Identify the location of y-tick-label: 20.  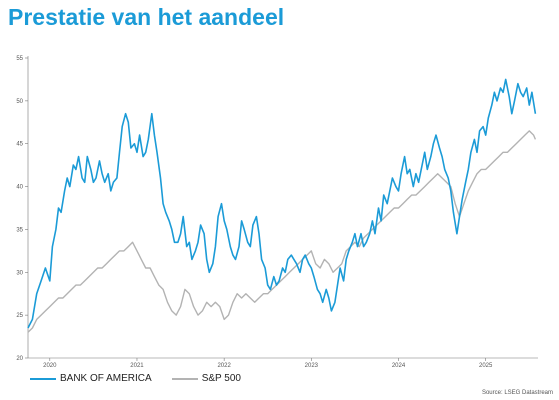
(19, 359).